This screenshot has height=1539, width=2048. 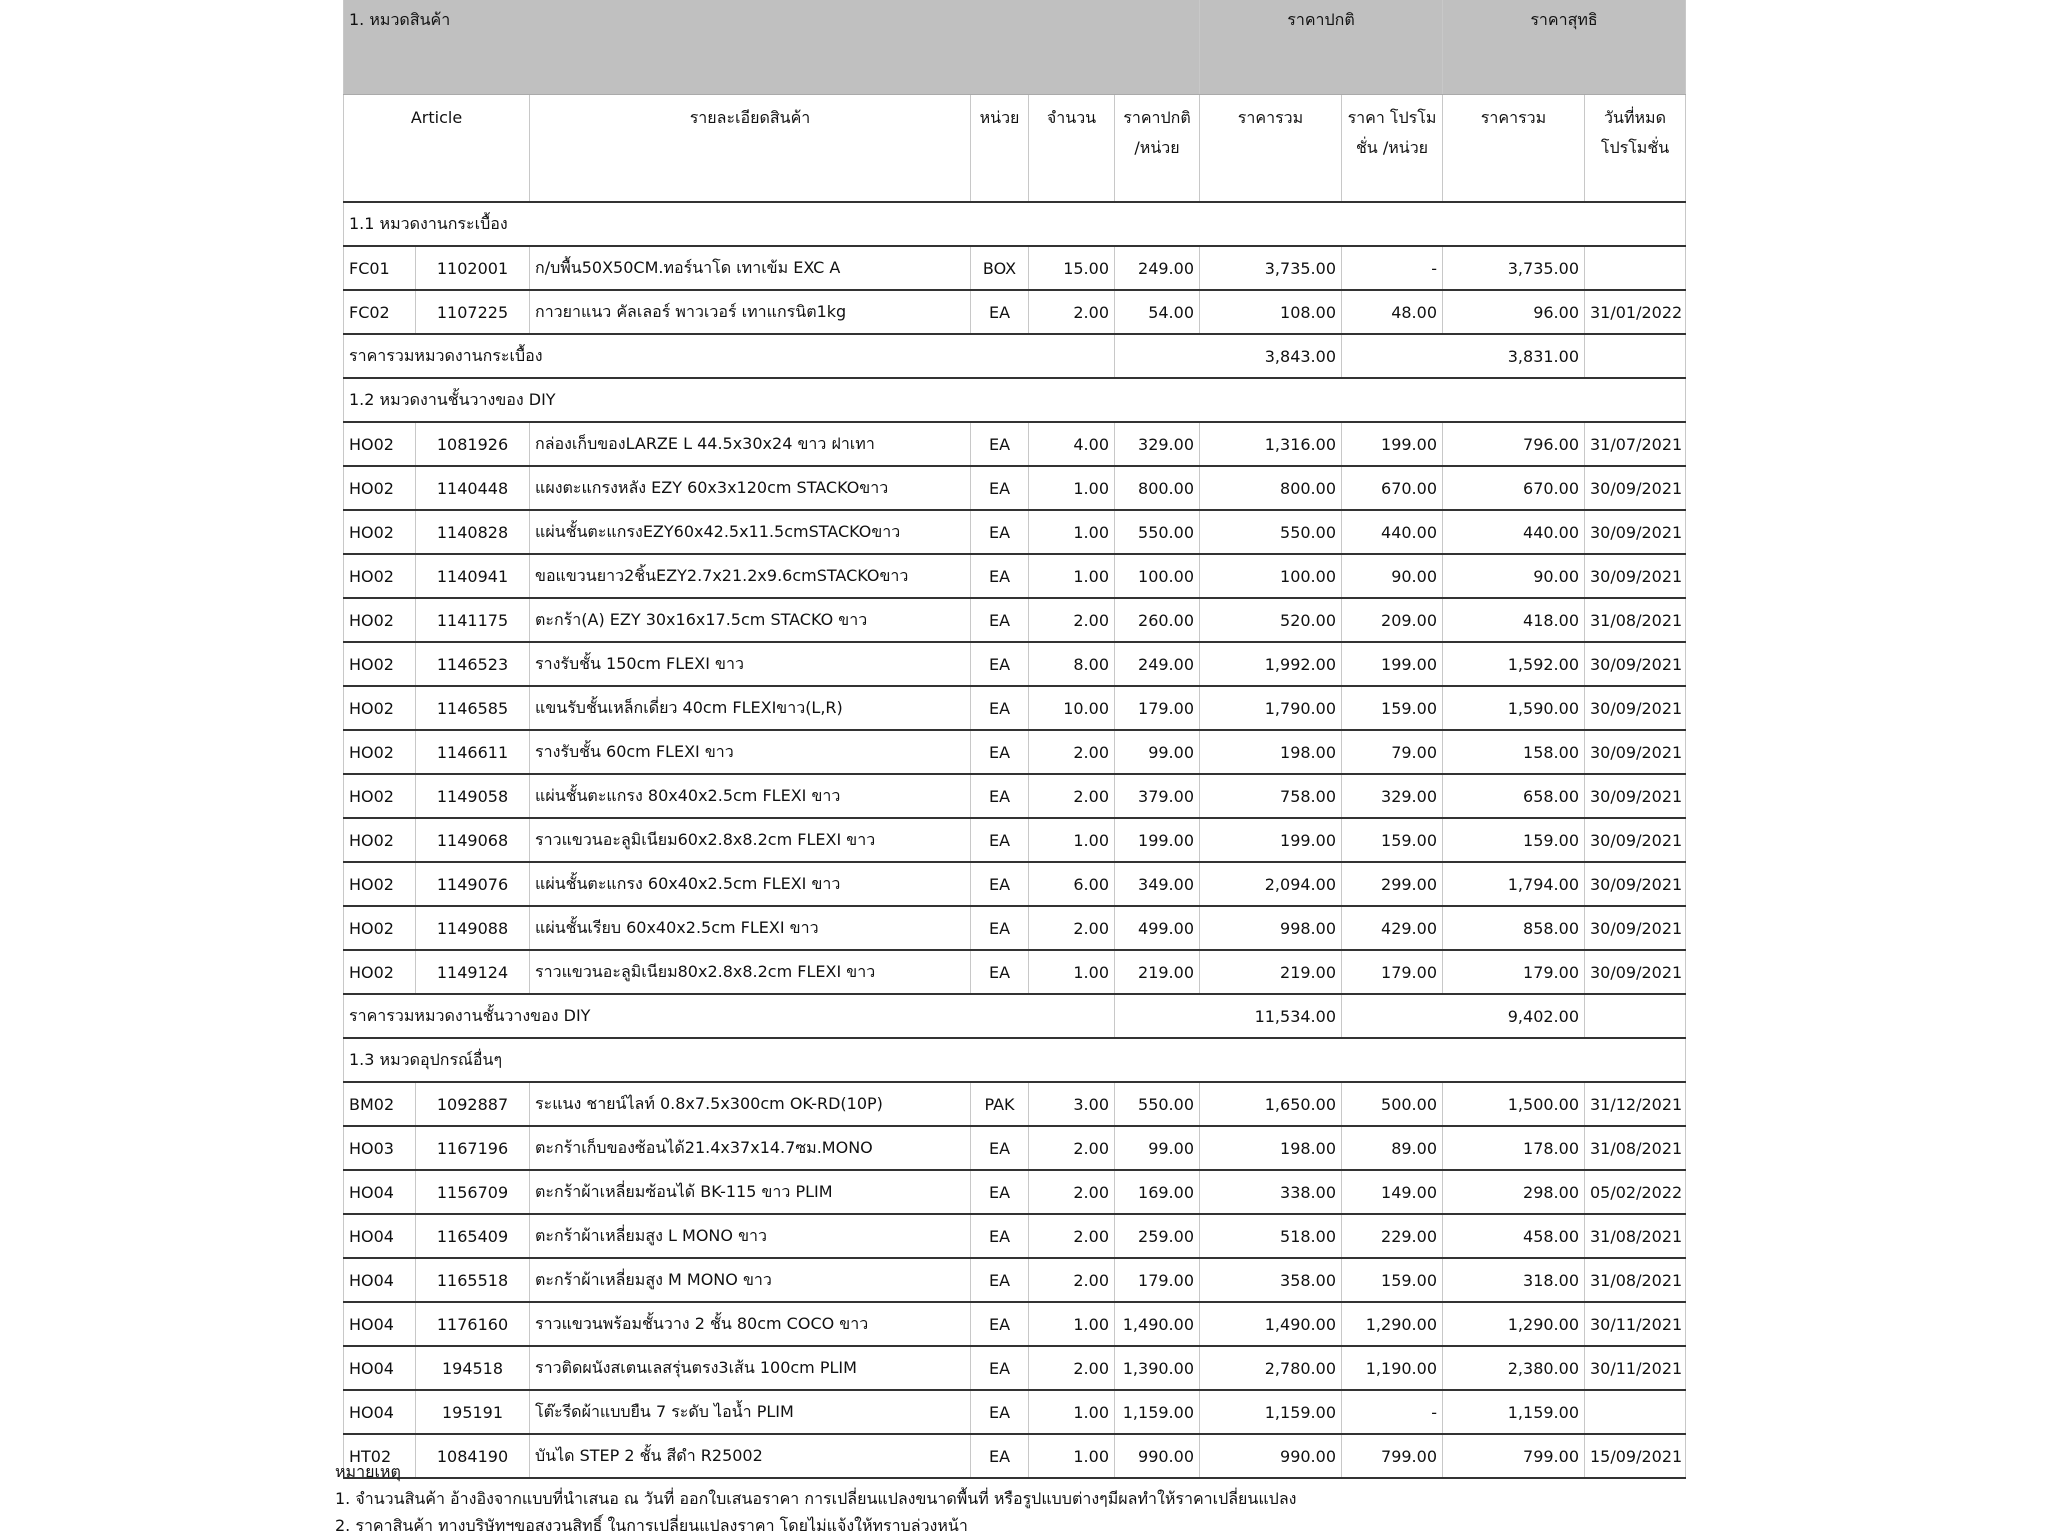 I want to click on total: 1,490.00, so click(x=1270, y=1324).